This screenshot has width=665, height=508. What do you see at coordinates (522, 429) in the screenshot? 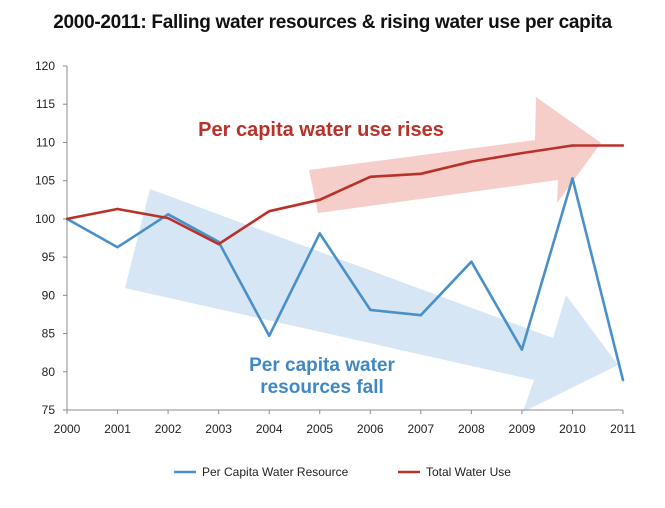
I see `x-tick-label: 2009` at bounding box center [522, 429].